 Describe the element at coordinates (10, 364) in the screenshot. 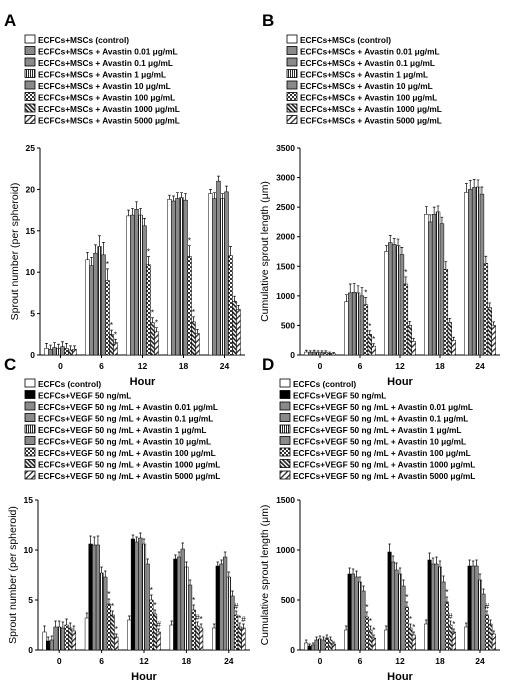

I see `panel-label: C` at that location.